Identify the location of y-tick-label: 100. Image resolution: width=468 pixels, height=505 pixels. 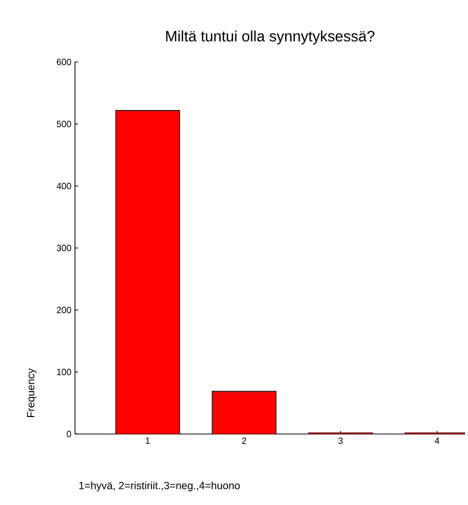
(64, 372).